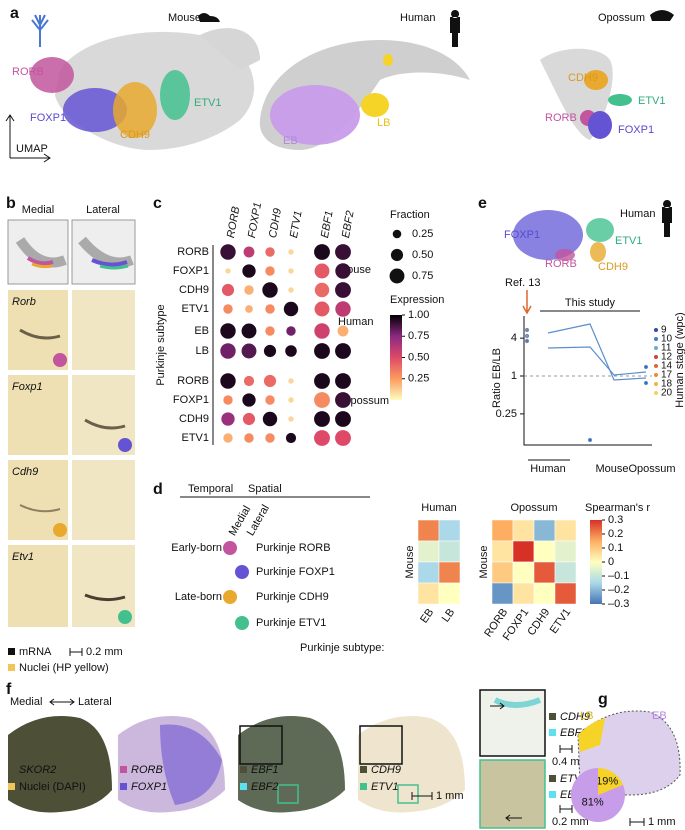 This screenshot has height=830, width=685. What do you see at coordinates (621, 18) in the screenshot?
I see `species-label: Opossum` at bounding box center [621, 18].